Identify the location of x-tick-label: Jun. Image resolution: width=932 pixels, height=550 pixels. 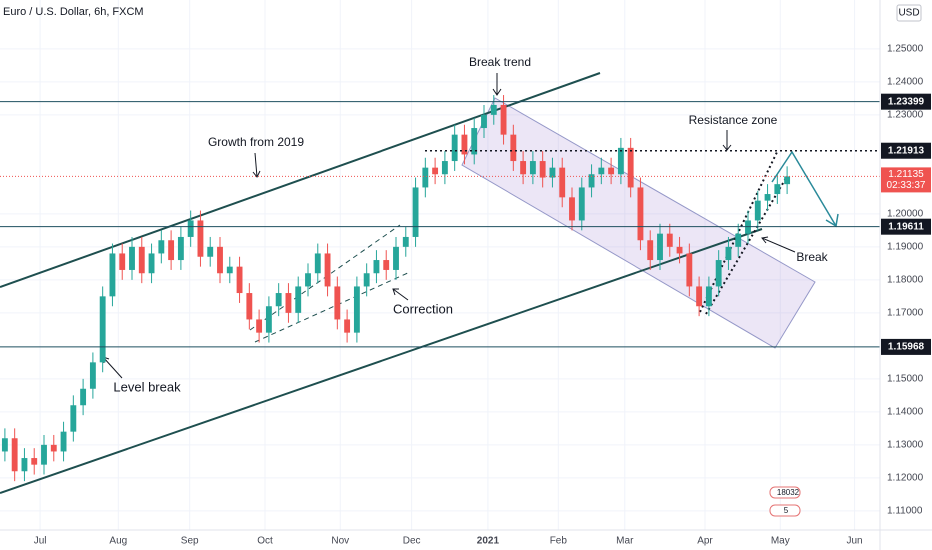
(855, 541).